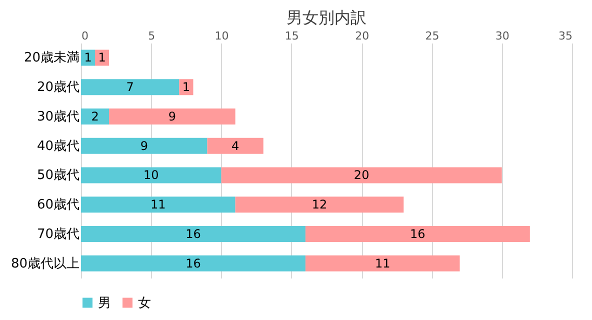 The width and height of the screenshot is (592, 320). Describe the element at coordinates (58, 176) in the screenshot. I see `y-tick-label: 50歳代` at that location.